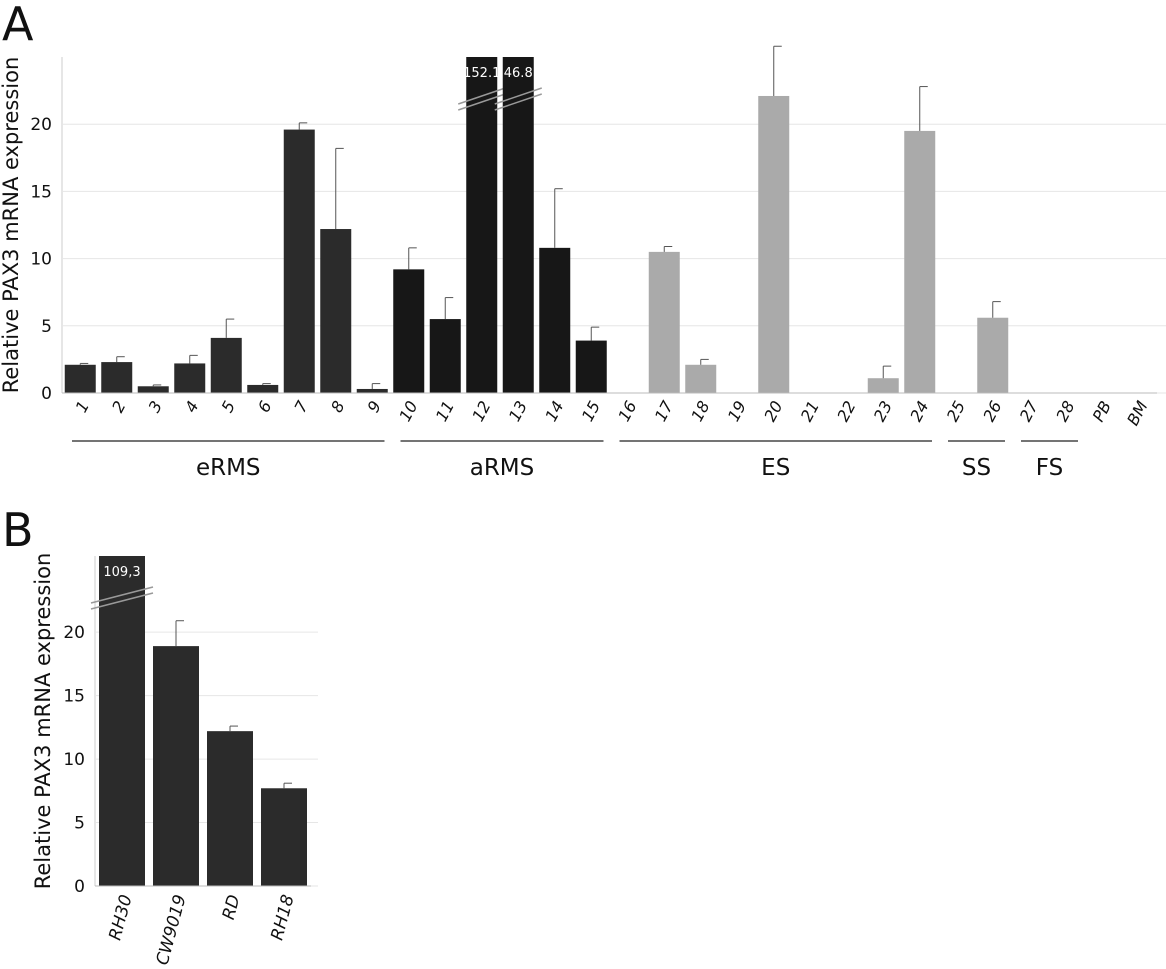 This screenshot has height=969, width=1166. I want to click on x-tick-label: 15, so click(591, 411).